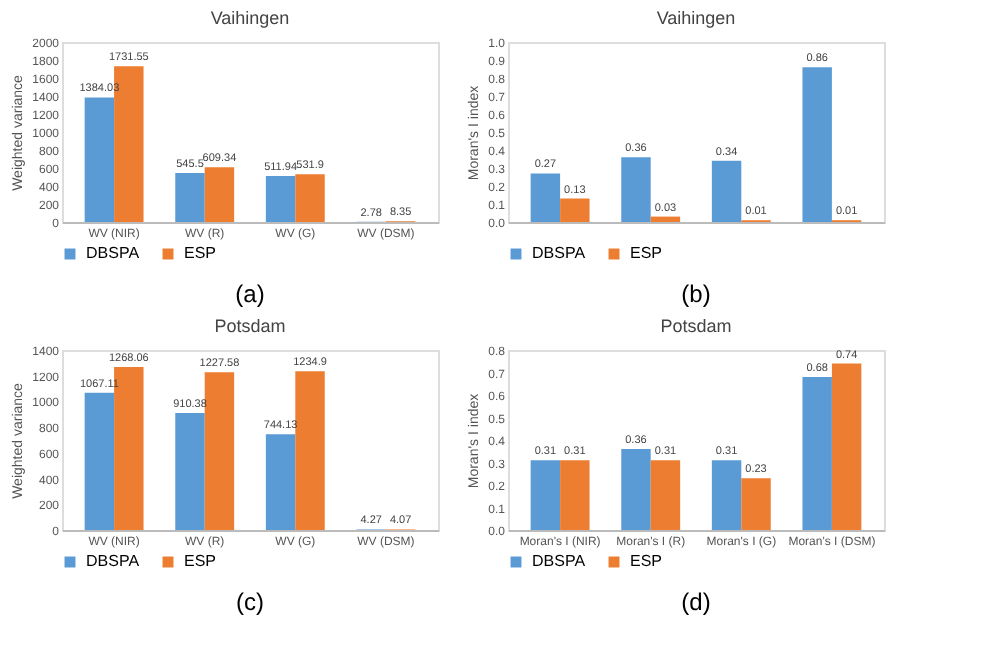  What do you see at coordinates (696, 294) in the screenshot?
I see `text: (b)` at bounding box center [696, 294].